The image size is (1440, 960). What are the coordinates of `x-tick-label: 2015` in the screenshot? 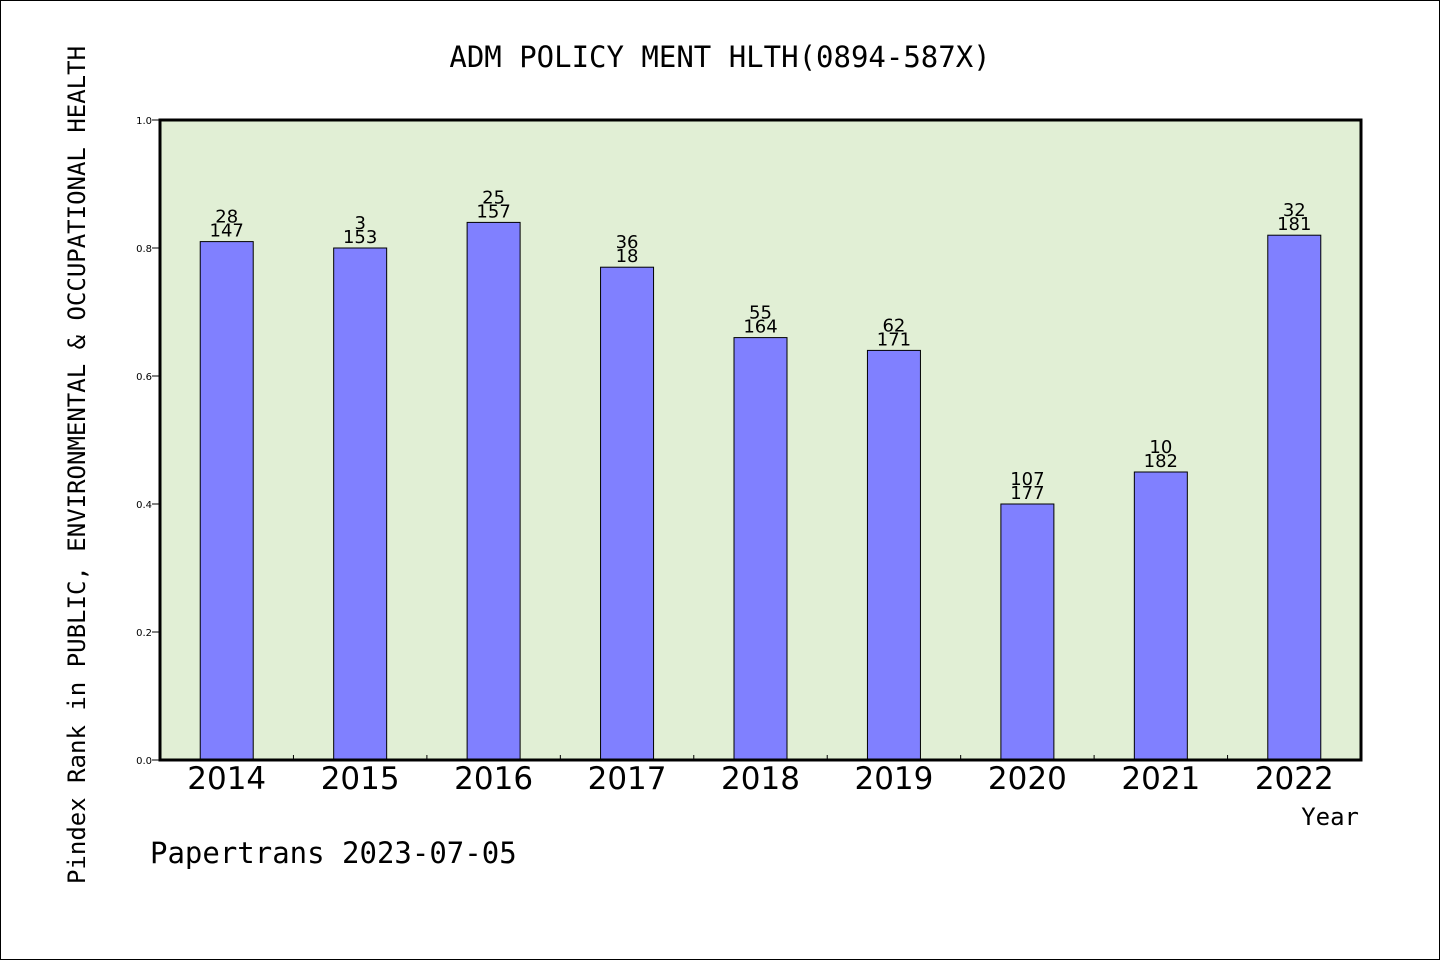 It's located at (360, 779).